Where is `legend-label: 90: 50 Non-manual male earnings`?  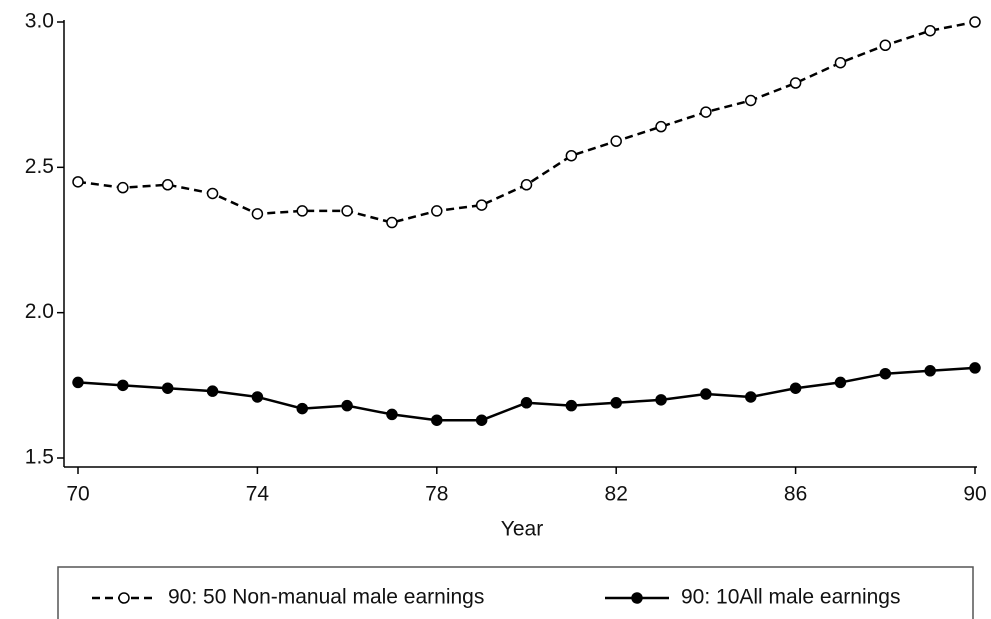 legend-label: 90: 50 Non-manual male earnings is located at coordinates (326, 597).